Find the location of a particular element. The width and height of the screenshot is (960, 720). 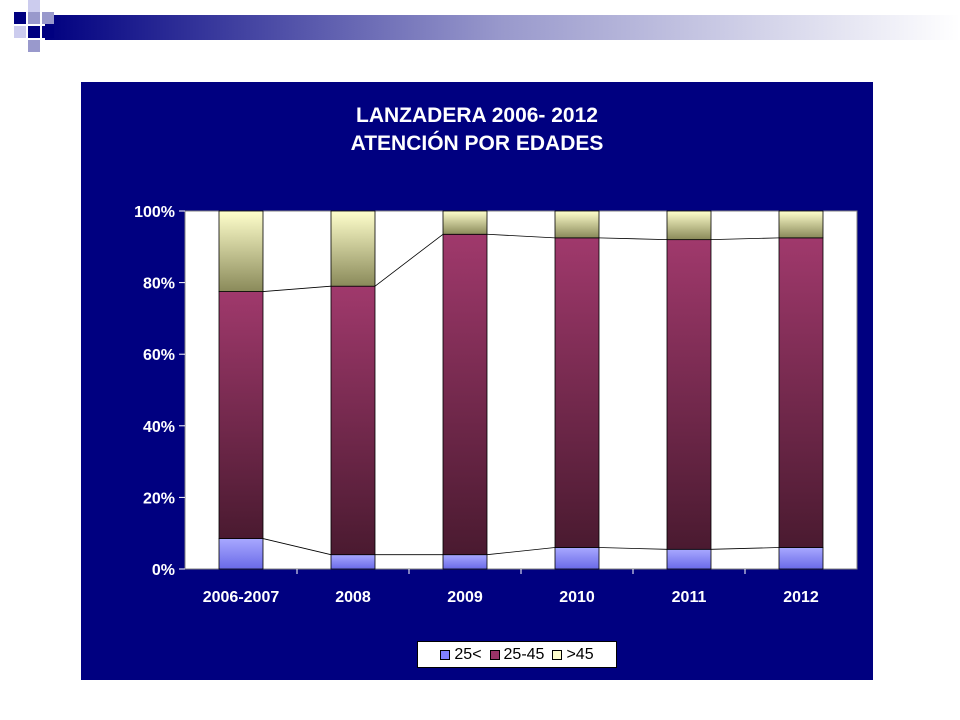

bar-25<-2009 is located at coordinates (465, 562).